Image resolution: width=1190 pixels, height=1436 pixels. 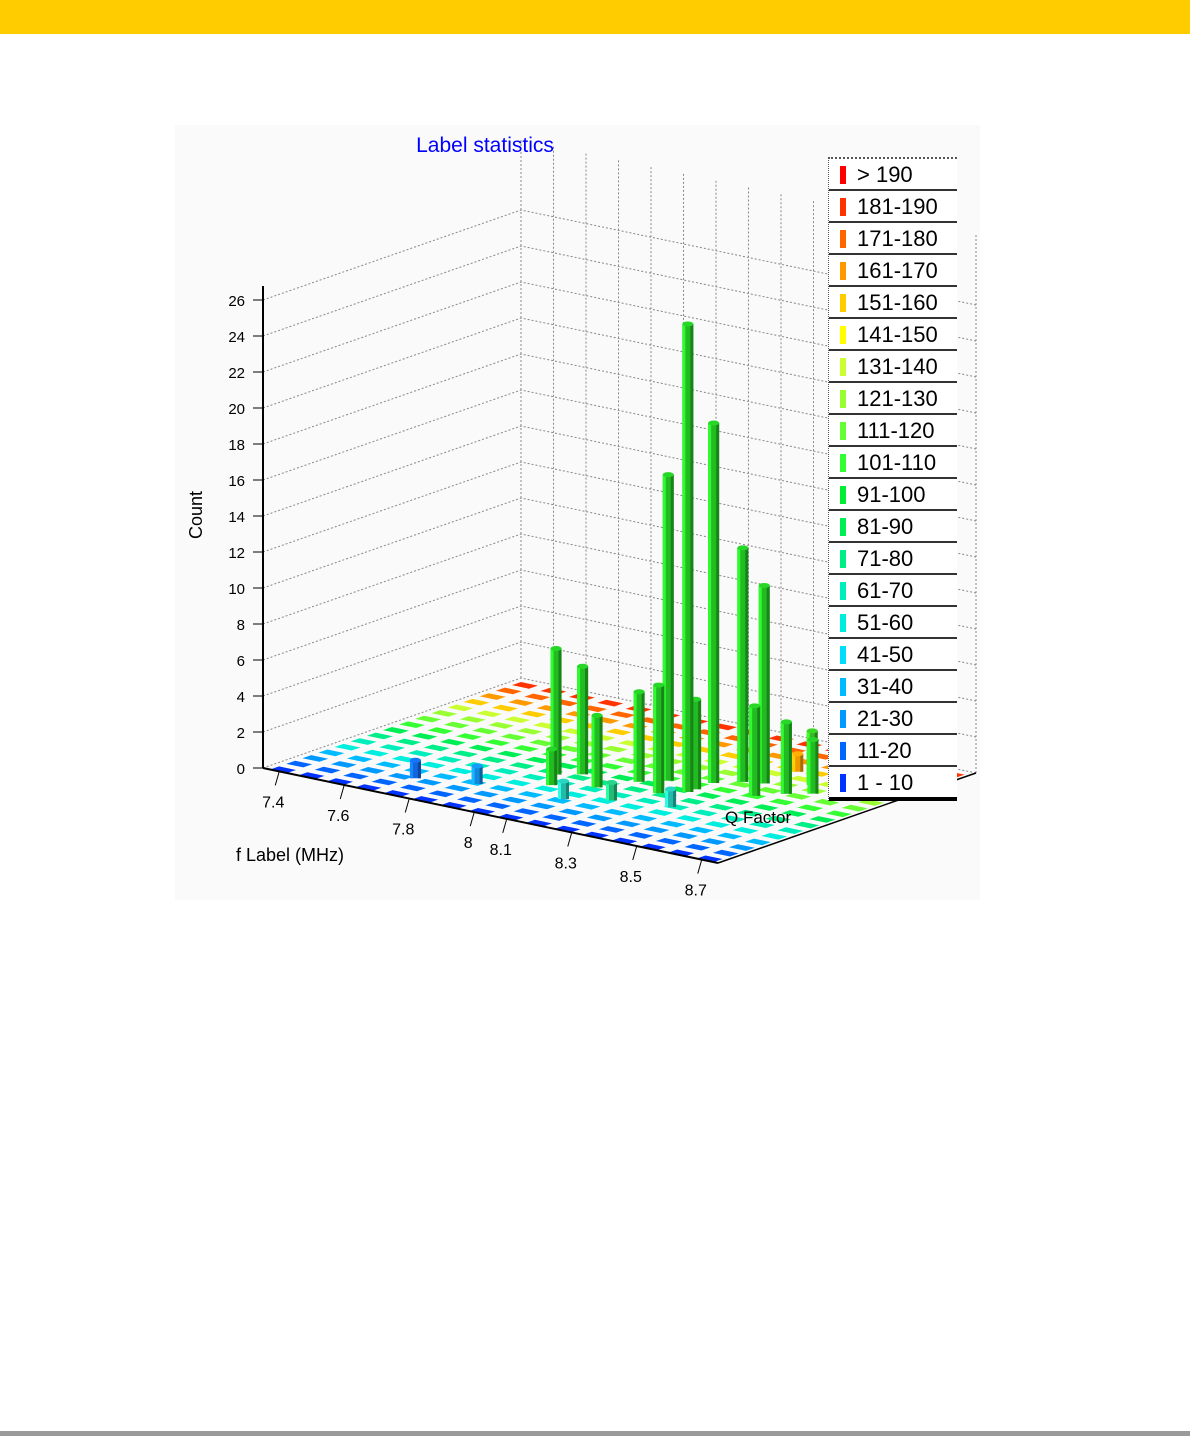 What do you see at coordinates (897, 334) in the screenshot?
I see `legend-label: 141-150` at bounding box center [897, 334].